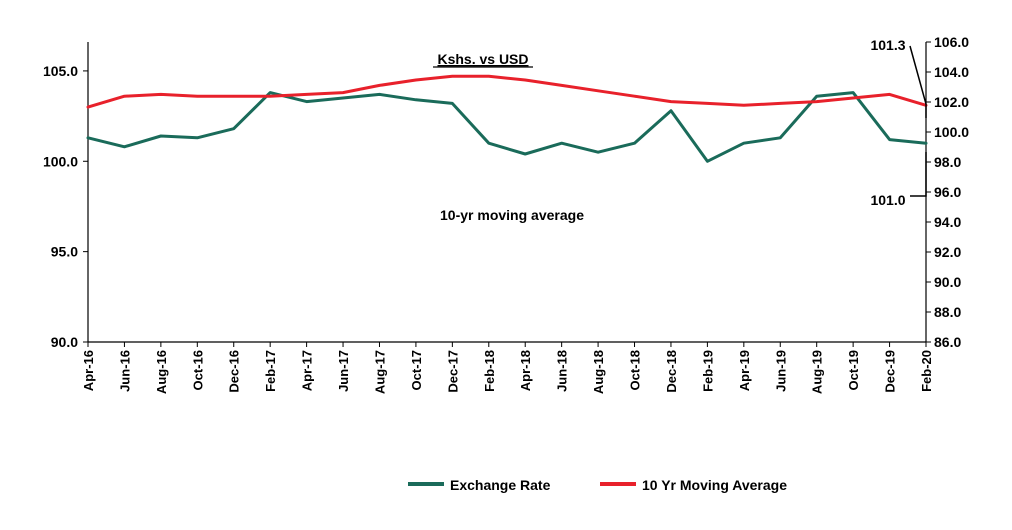 This screenshot has height=530, width=1012. What do you see at coordinates (482, 59) in the screenshot?
I see `chart-title: Kshs. vs USD` at bounding box center [482, 59].